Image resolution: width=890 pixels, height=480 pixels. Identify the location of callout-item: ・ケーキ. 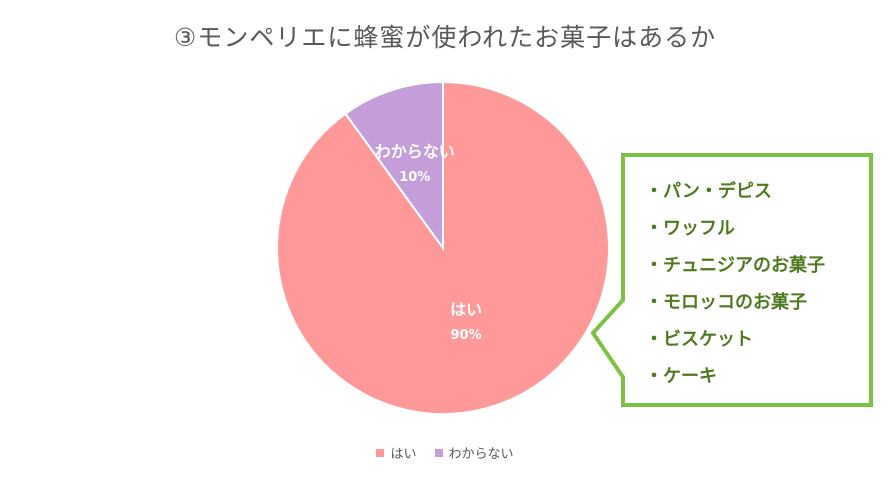
(681, 376).